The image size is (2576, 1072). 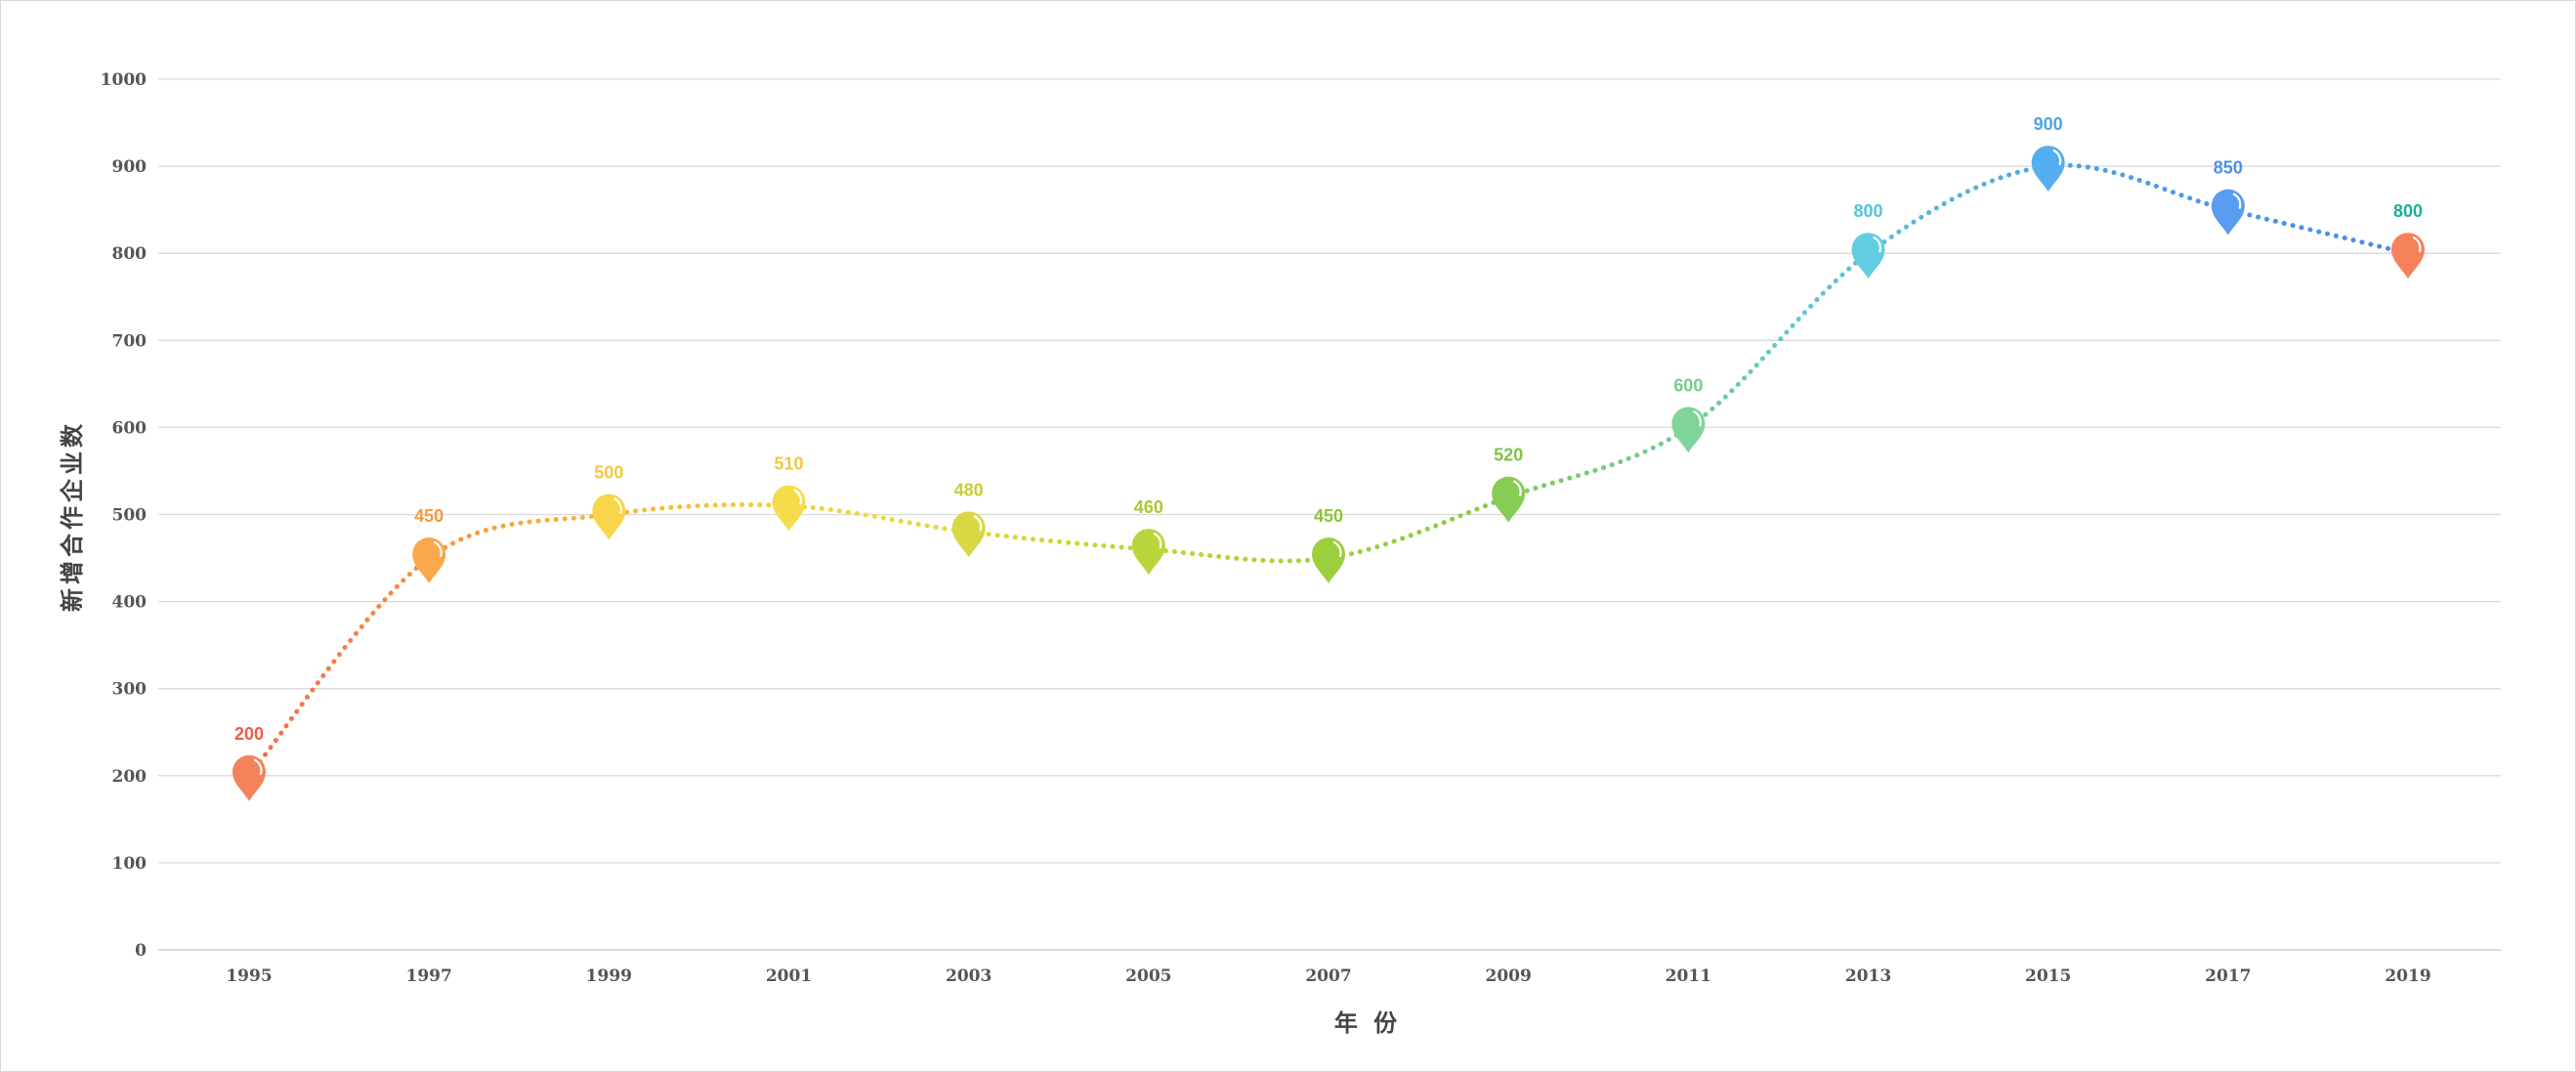 I want to click on y-axis-ticks: 0 100 200 300 400 500 600 700 800 900 1000, so click(x=124, y=515).